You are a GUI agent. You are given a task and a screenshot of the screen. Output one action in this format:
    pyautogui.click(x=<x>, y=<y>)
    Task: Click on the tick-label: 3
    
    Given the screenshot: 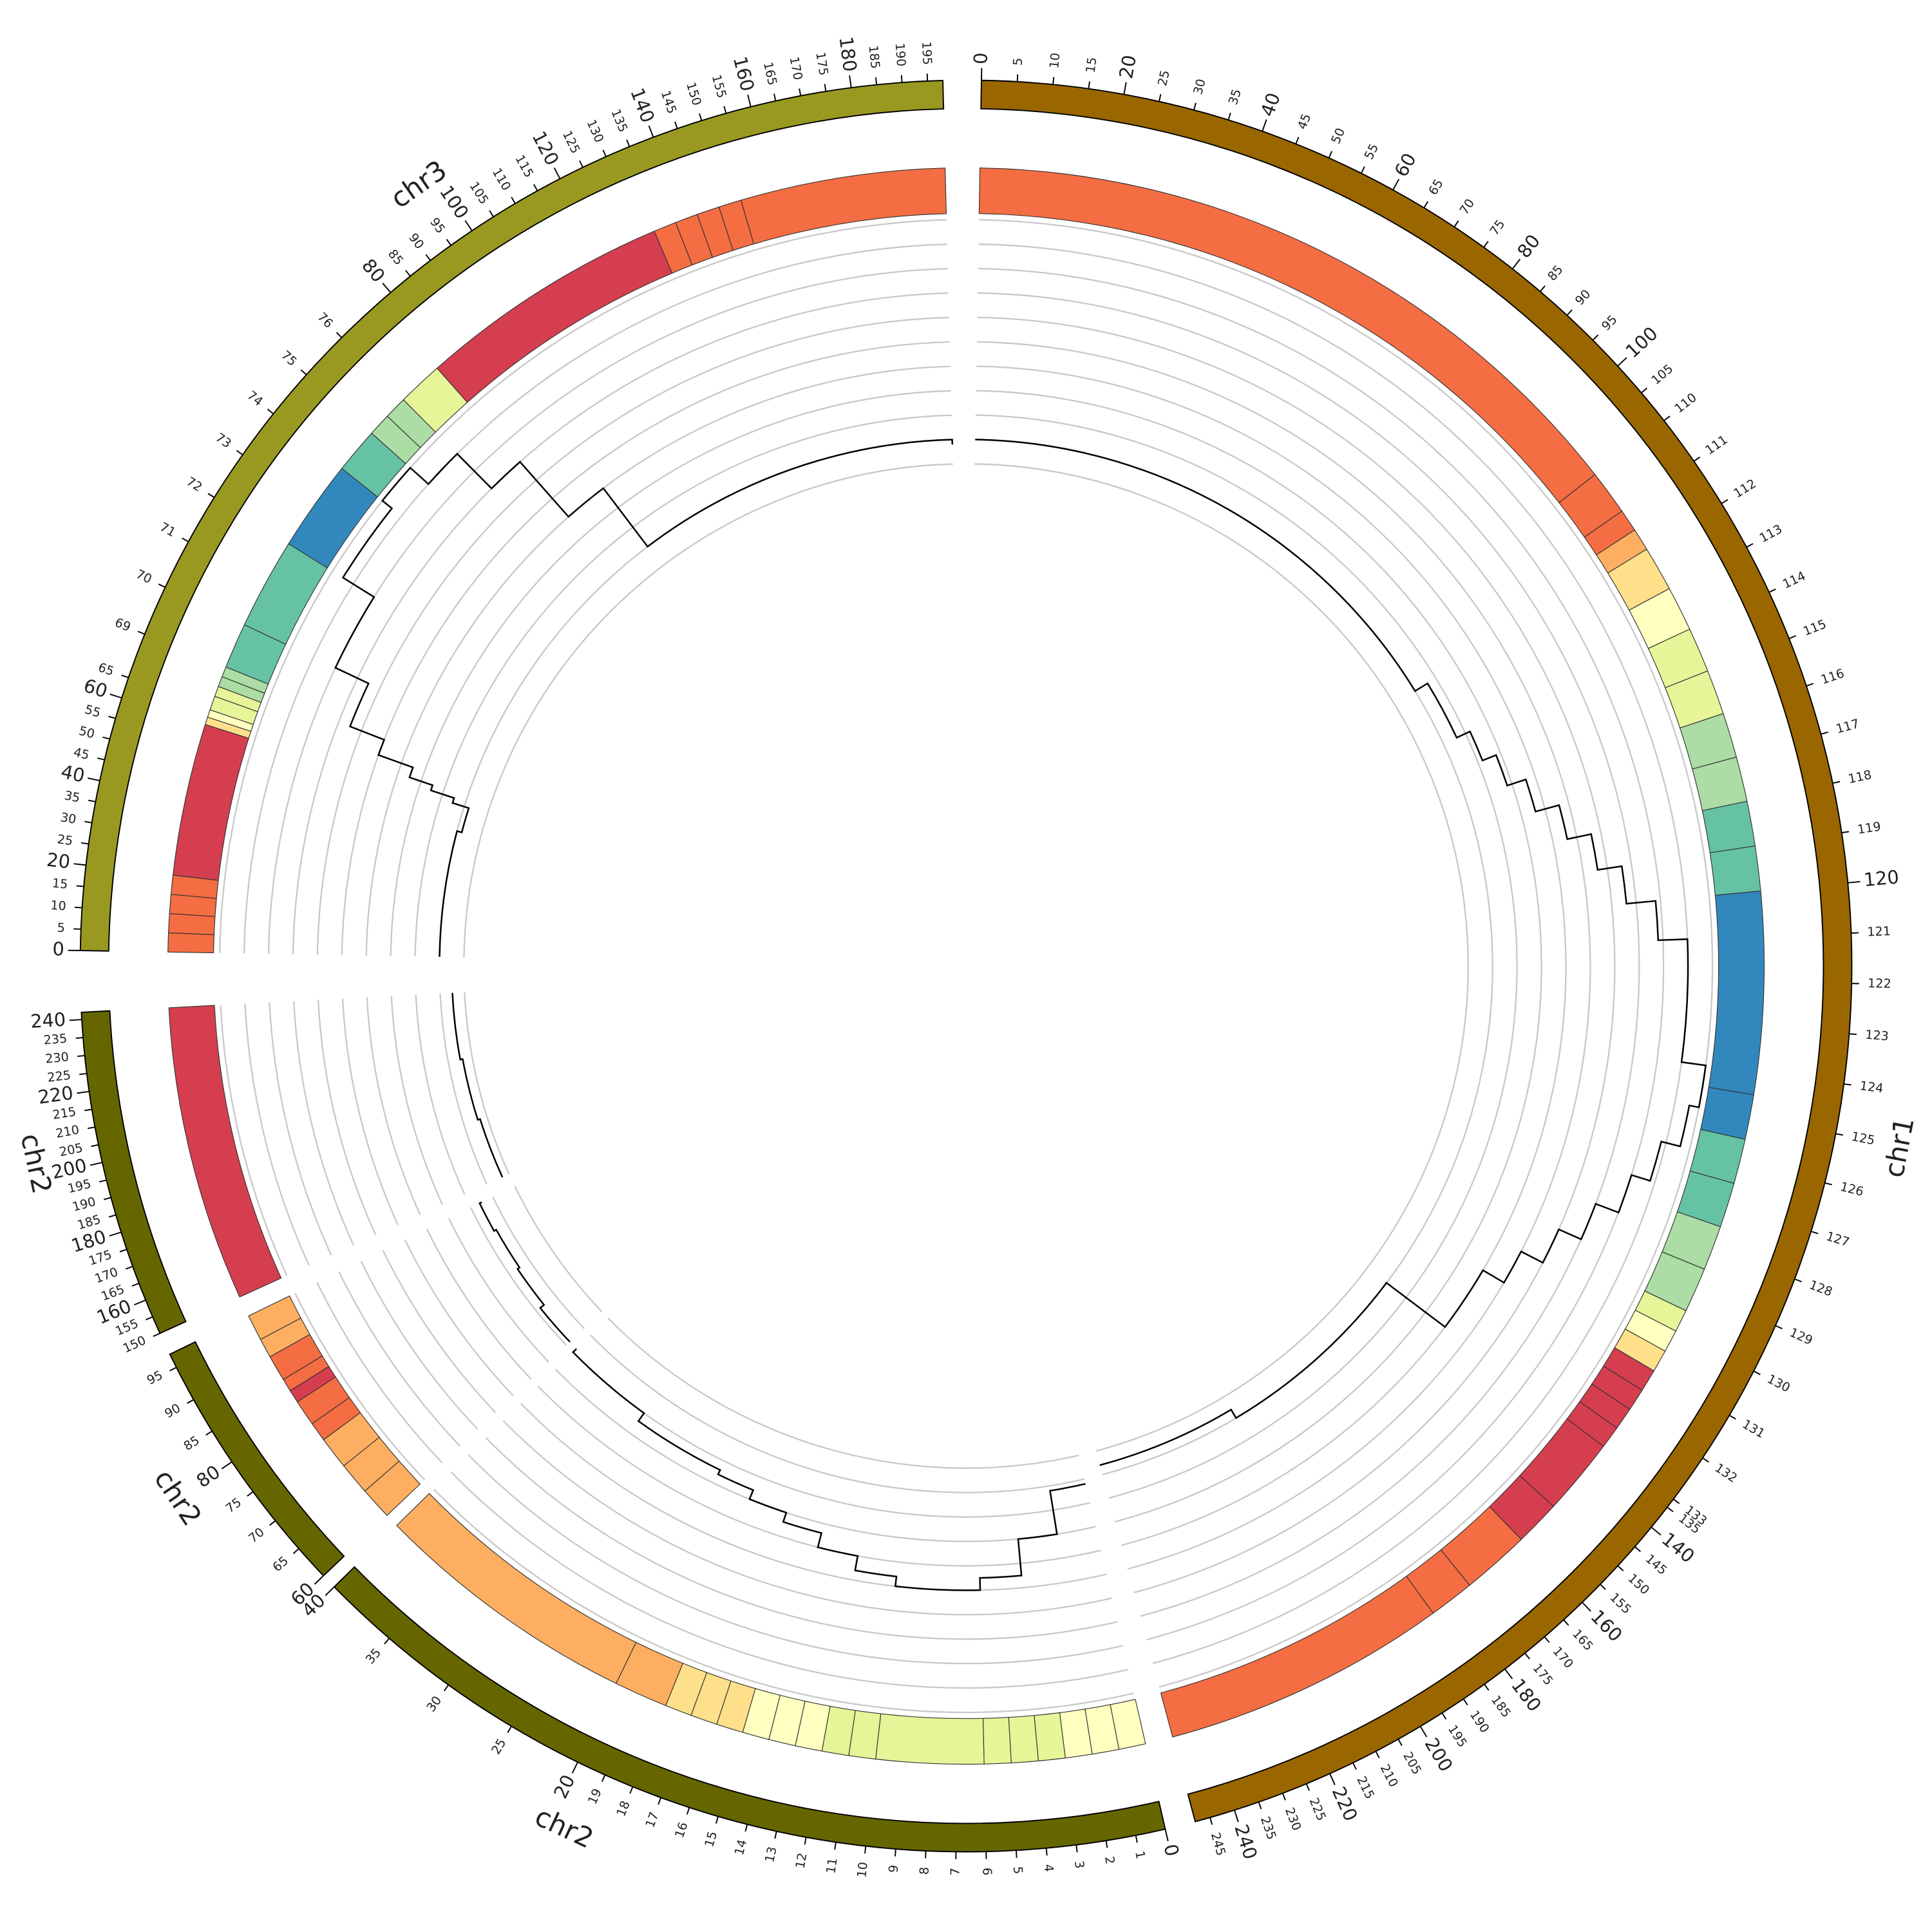 What is the action you would take?
    pyautogui.click(x=1079, y=1865)
    